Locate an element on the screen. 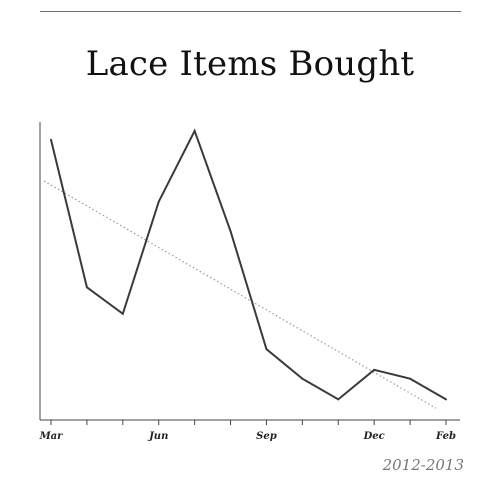 The width and height of the screenshot is (500, 500). x-tick-label: Mar is located at coordinates (51, 436).